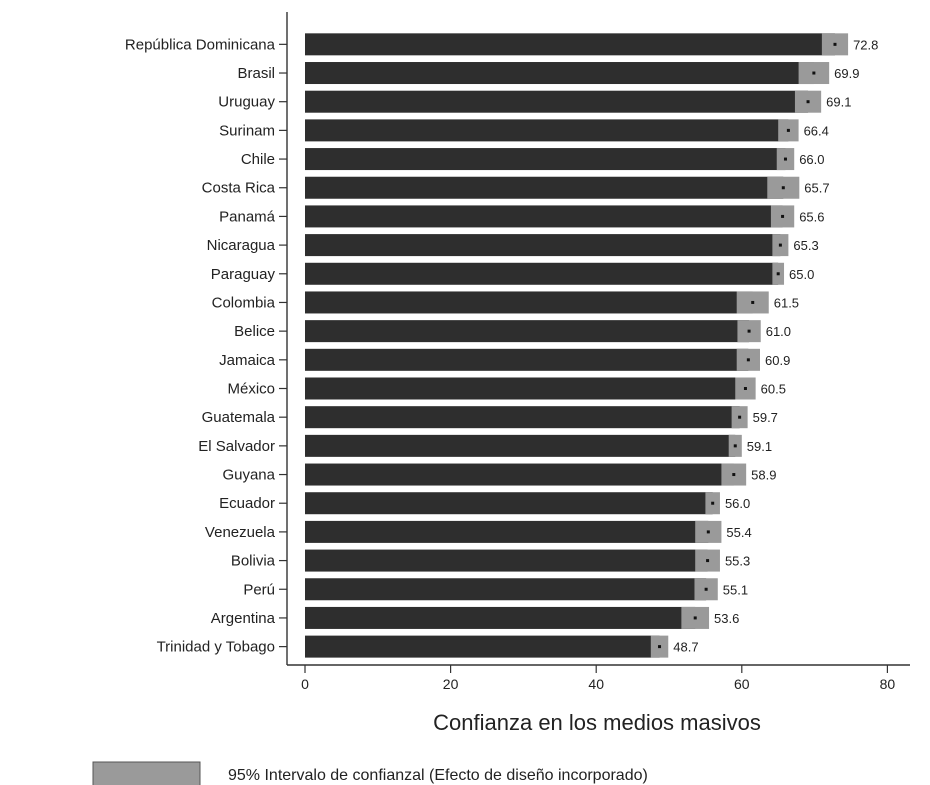  What do you see at coordinates (247, 130) in the screenshot?
I see `category-label: Surinam` at bounding box center [247, 130].